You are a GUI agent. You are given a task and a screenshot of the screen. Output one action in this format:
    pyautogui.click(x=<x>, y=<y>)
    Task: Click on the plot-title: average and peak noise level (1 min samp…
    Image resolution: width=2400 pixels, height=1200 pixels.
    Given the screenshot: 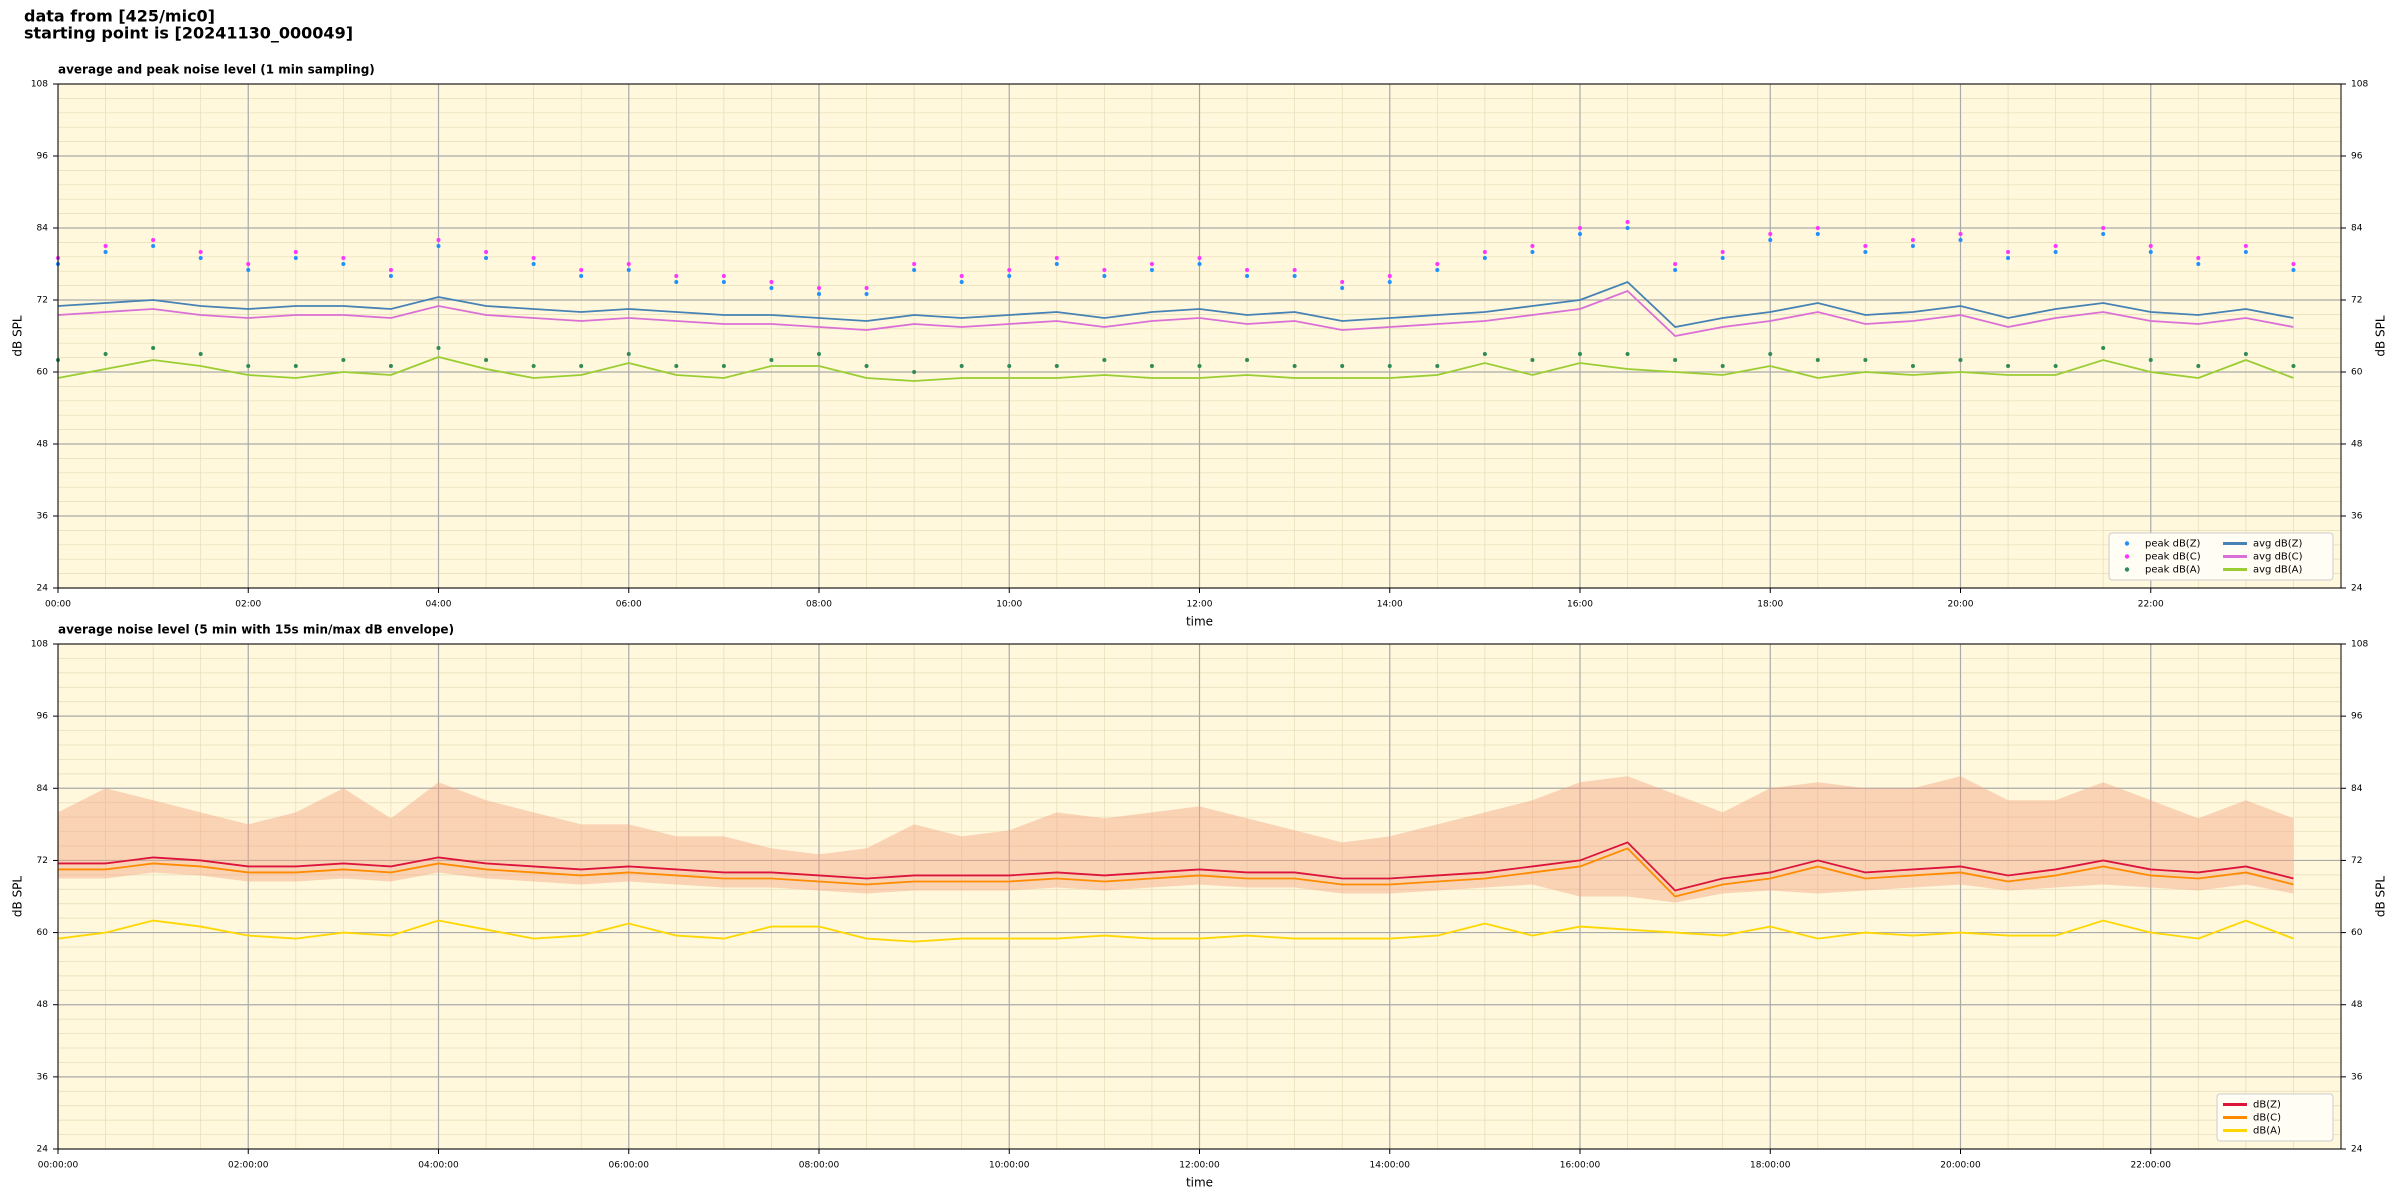 What is the action you would take?
    pyautogui.click(x=216, y=70)
    